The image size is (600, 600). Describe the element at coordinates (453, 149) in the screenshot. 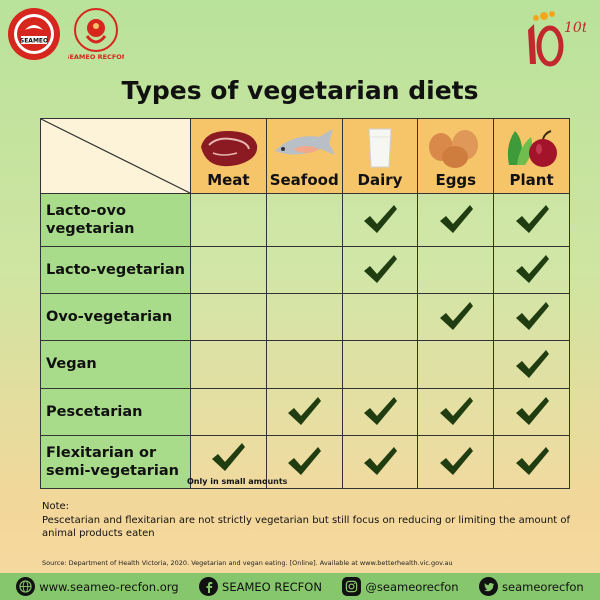

I see `eggs-icon` at that location.